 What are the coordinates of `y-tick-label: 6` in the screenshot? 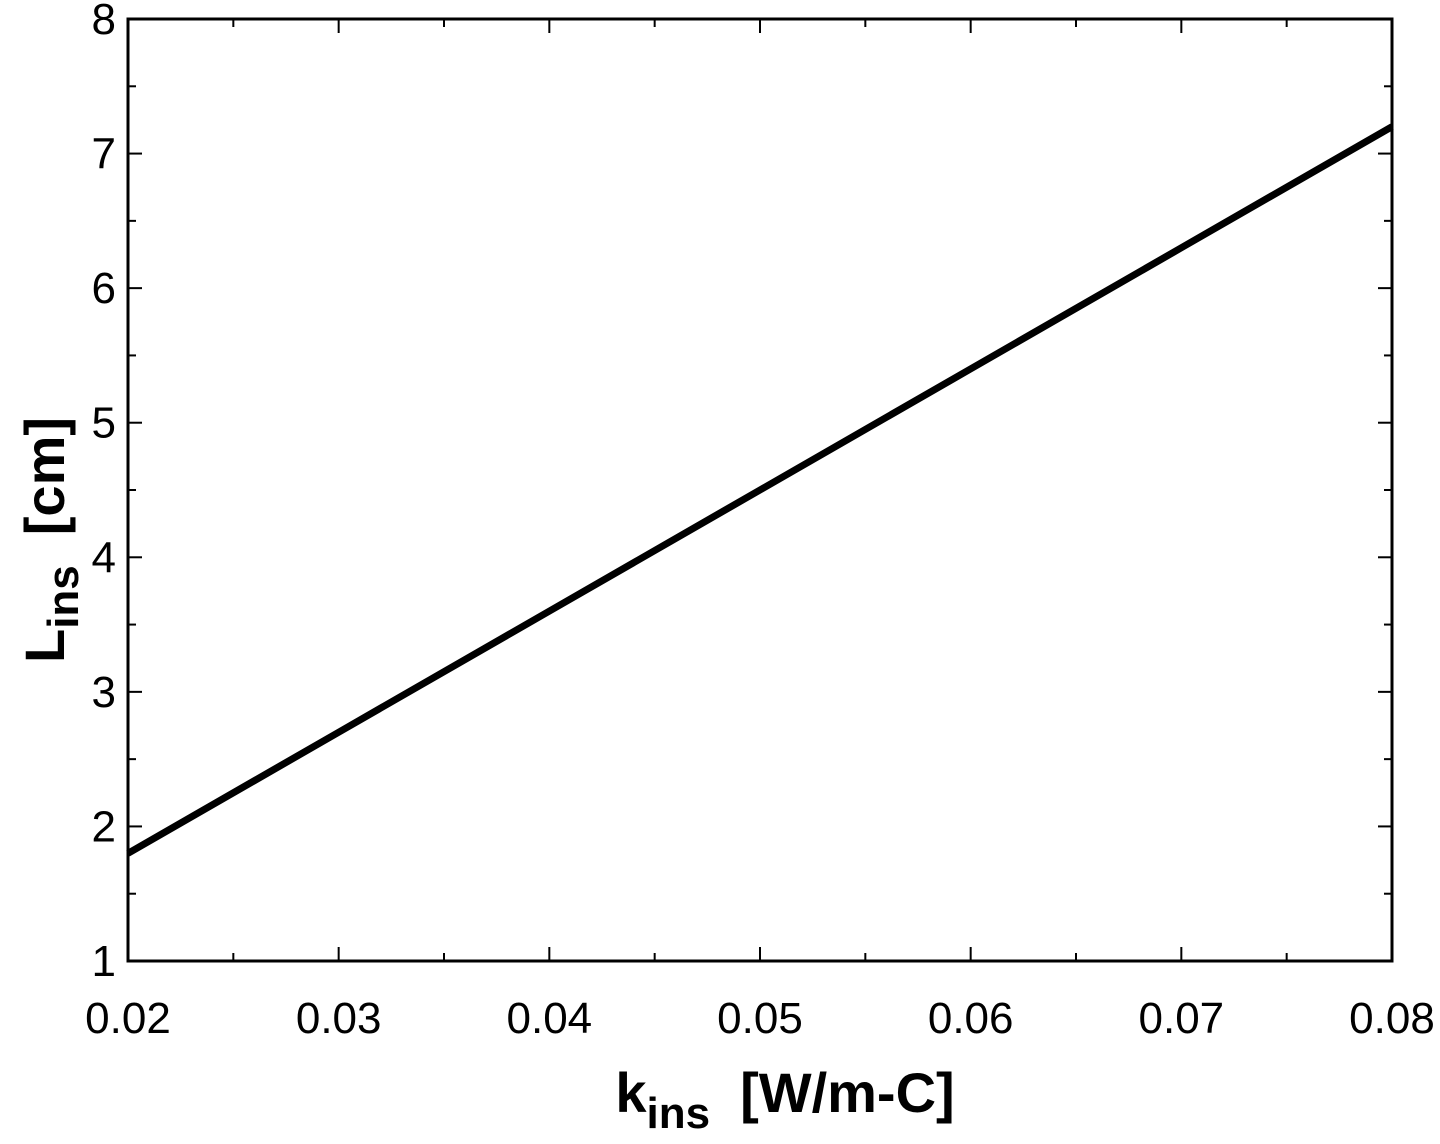 It's located at (104, 288).